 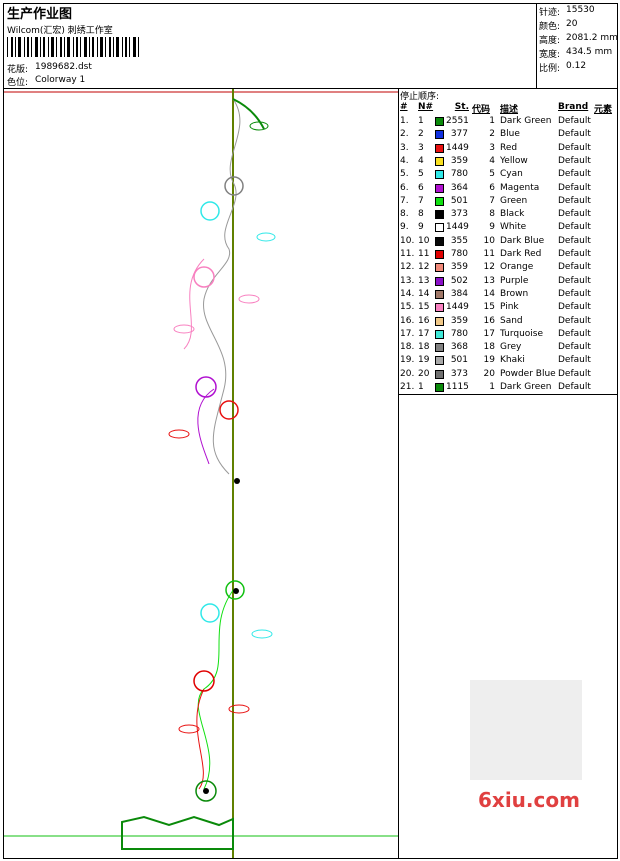 I want to click on colorway: Colorway 1, so click(x=60, y=80).